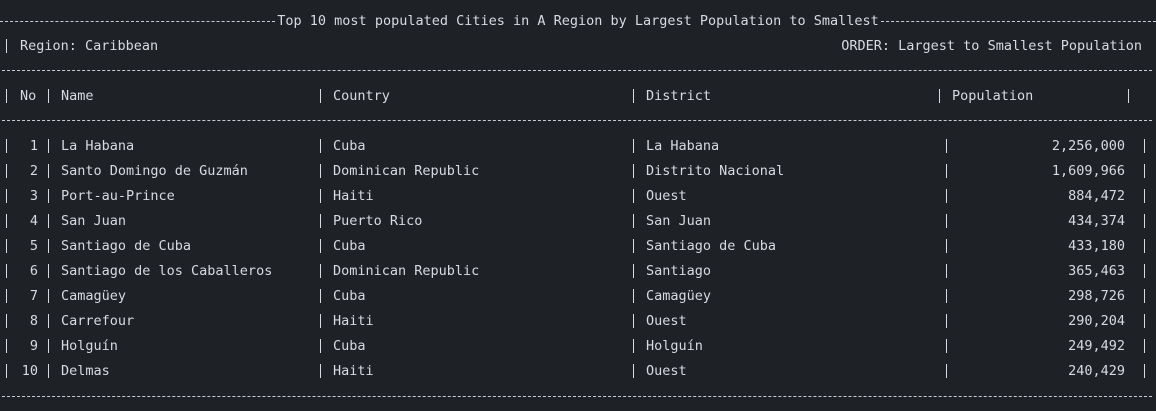  What do you see at coordinates (361, 96) in the screenshot?
I see `col-header-country: Country` at bounding box center [361, 96].